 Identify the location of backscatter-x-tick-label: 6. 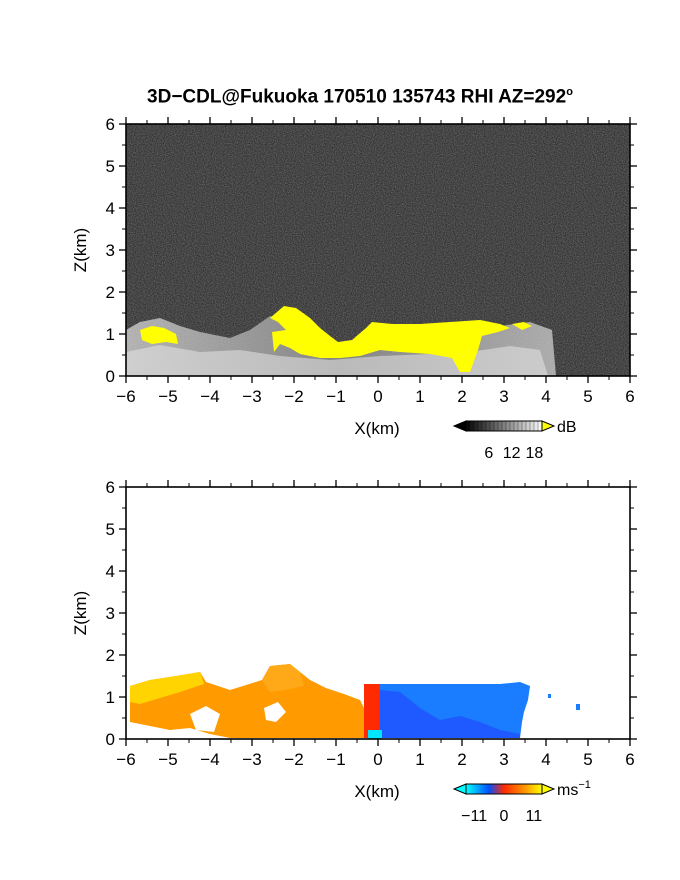
(629, 396).